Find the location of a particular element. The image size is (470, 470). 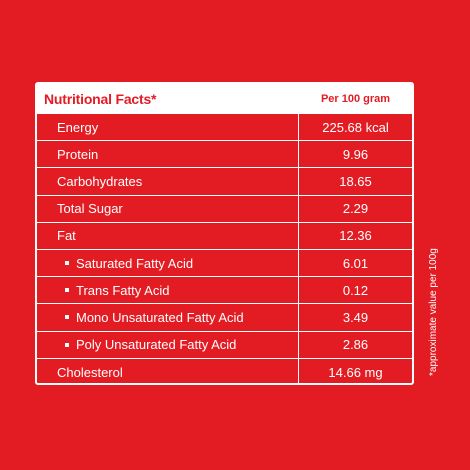

sub-nutrient-cell: Trans Fatty Acid is located at coordinates (168, 290).